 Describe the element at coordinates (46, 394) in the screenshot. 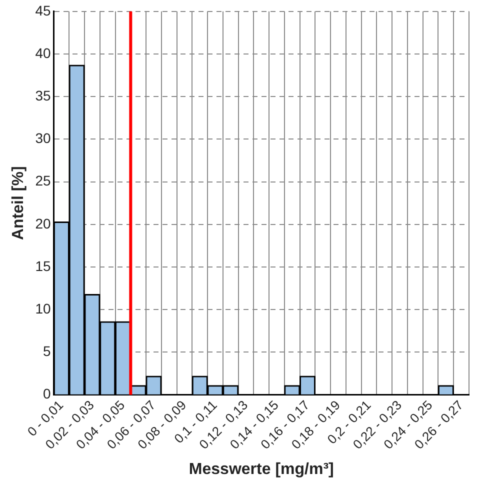

I see `y-tick-label: 0` at that location.